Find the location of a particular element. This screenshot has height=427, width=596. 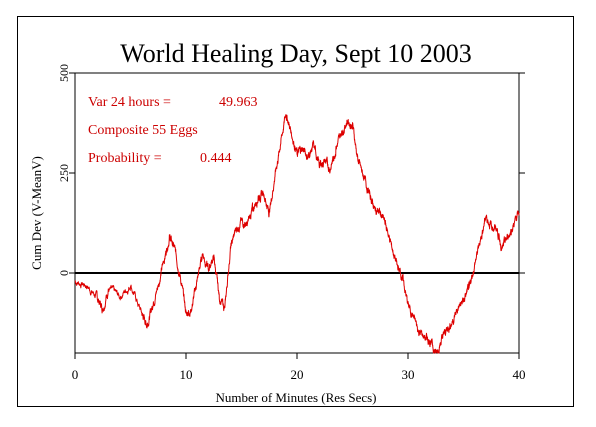

x-tick-label: 20 is located at coordinates (297, 374).